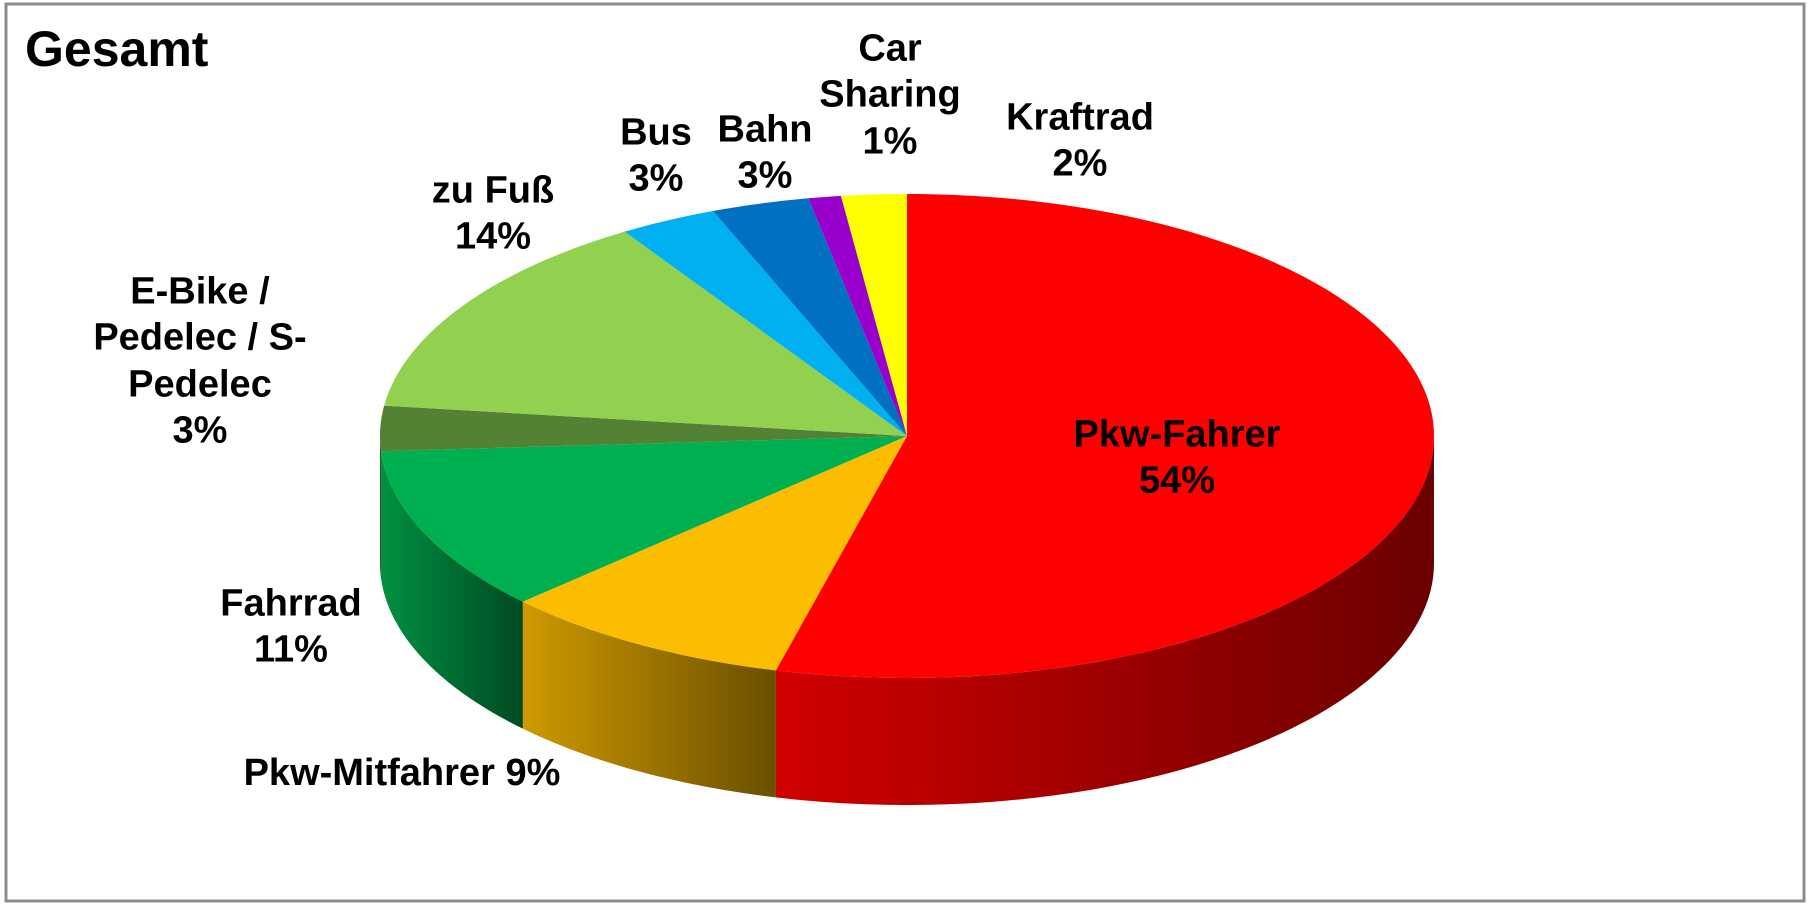 This screenshot has width=1810, height=905. What do you see at coordinates (1177, 458) in the screenshot?
I see `data-label: Pkw-Fahrer 54%` at bounding box center [1177, 458].